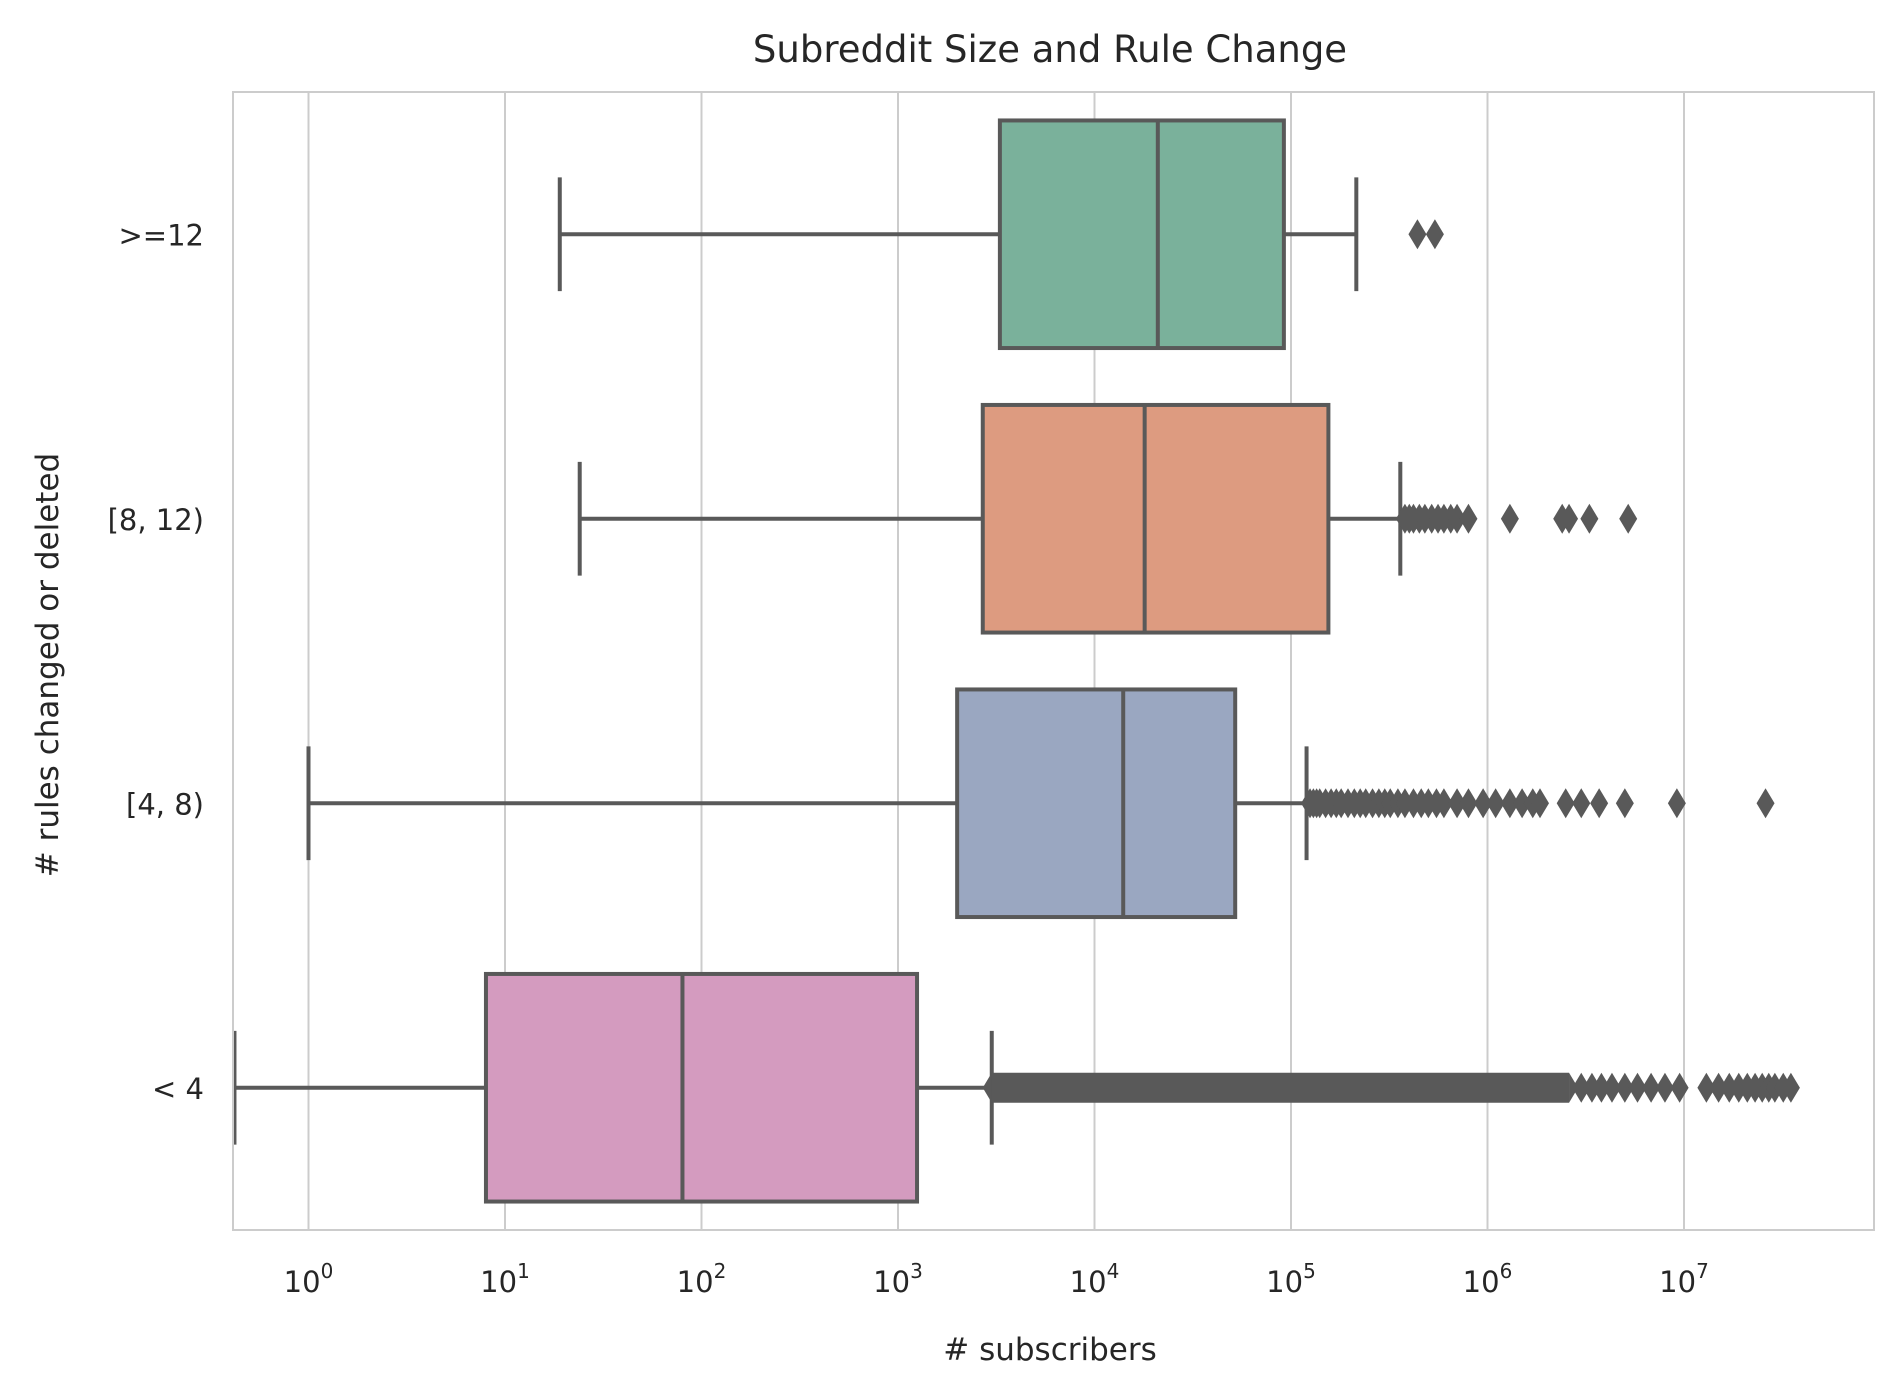 The width and height of the screenshot is (1889, 1393). I want to click on y-tick-label: < 4, so click(178, 1089).